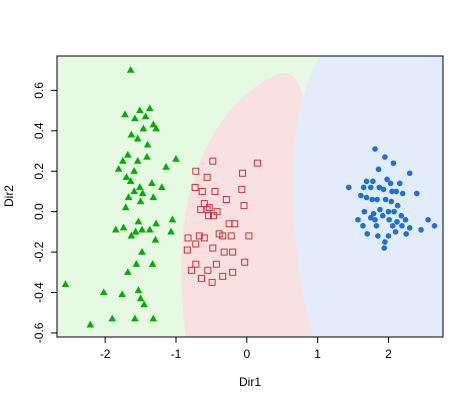 The width and height of the screenshot is (474, 406). I want to click on x-axis-label: Dir1, so click(250, 382).